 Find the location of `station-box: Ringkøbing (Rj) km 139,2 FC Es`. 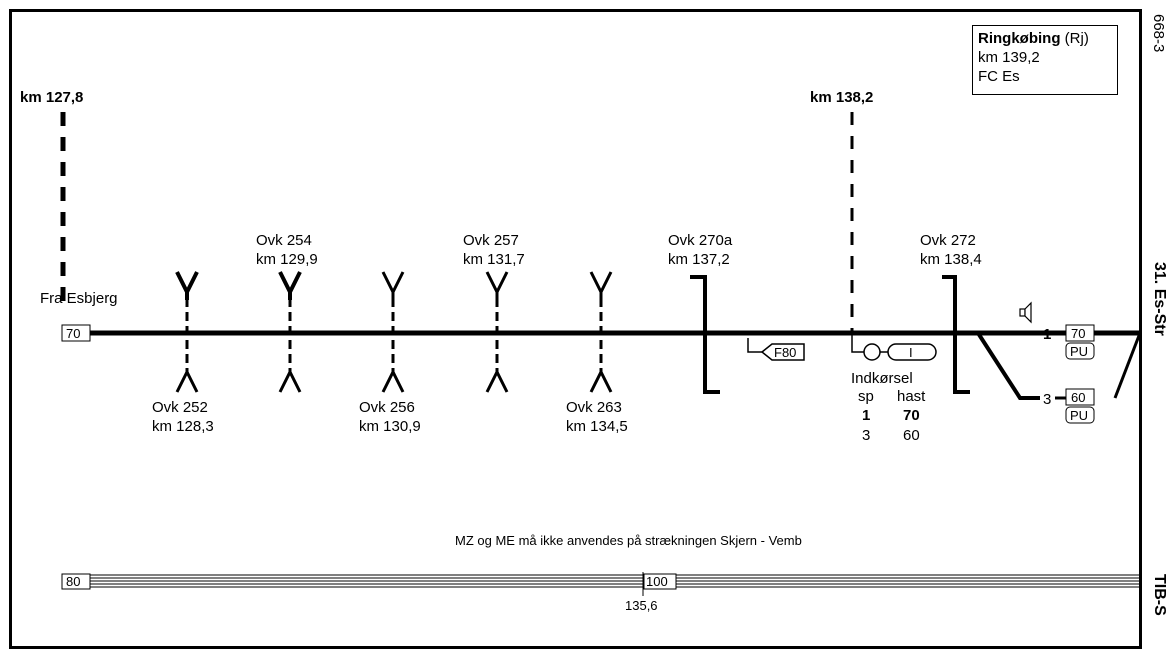

station-box: Ringkøbing (Rj) km 139,2 FC Es is located at coordinates (1045, 60).